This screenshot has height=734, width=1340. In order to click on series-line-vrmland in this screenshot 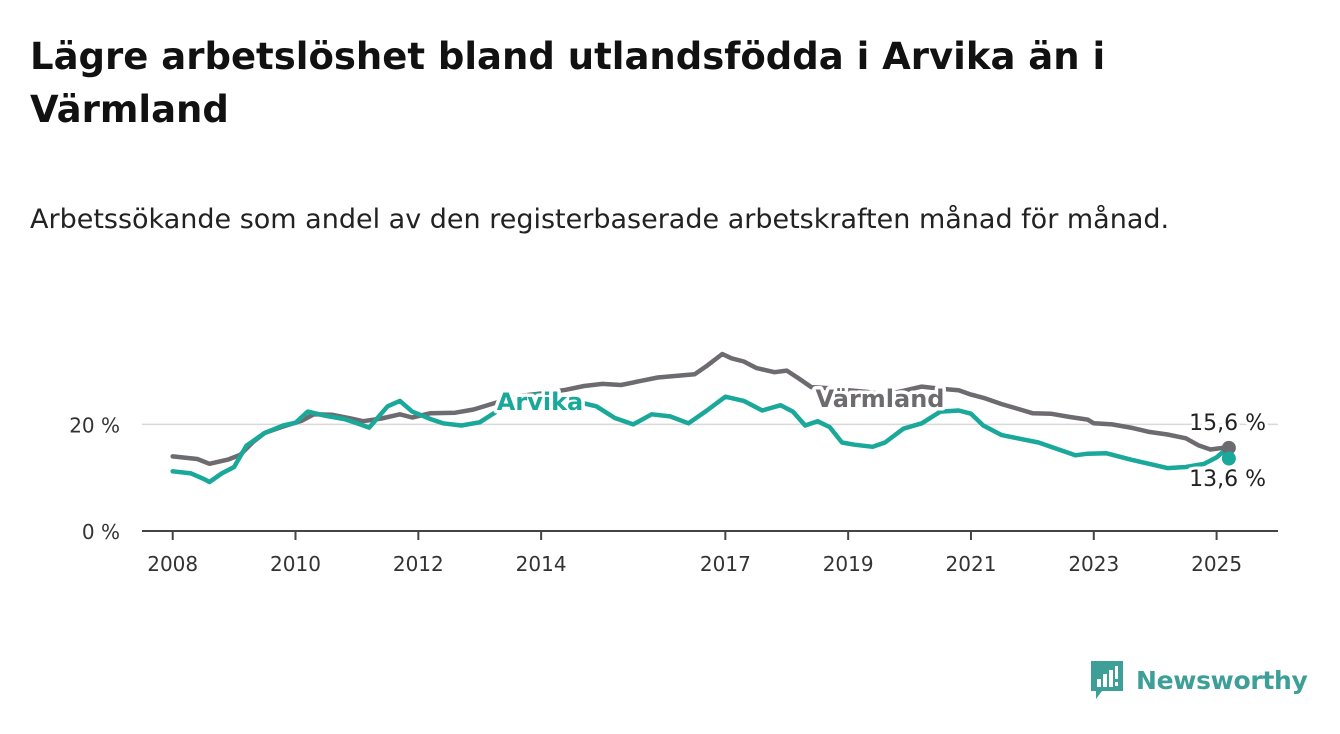, I will do `click(701, 409)`.